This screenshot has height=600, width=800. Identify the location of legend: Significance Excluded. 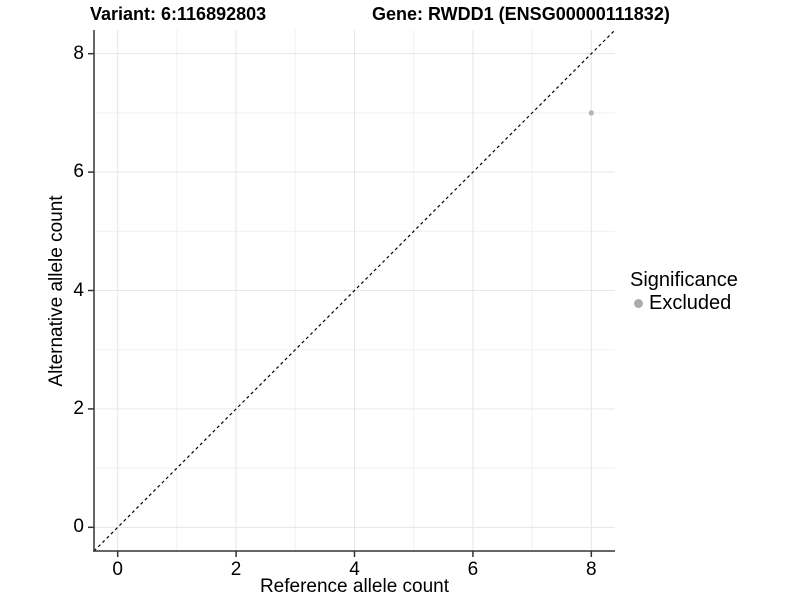
(684, 291).